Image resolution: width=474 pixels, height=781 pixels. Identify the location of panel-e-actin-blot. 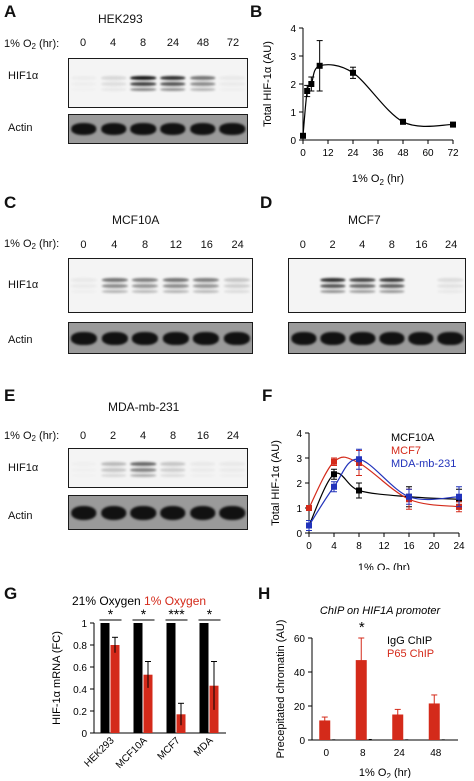
(158, 512).